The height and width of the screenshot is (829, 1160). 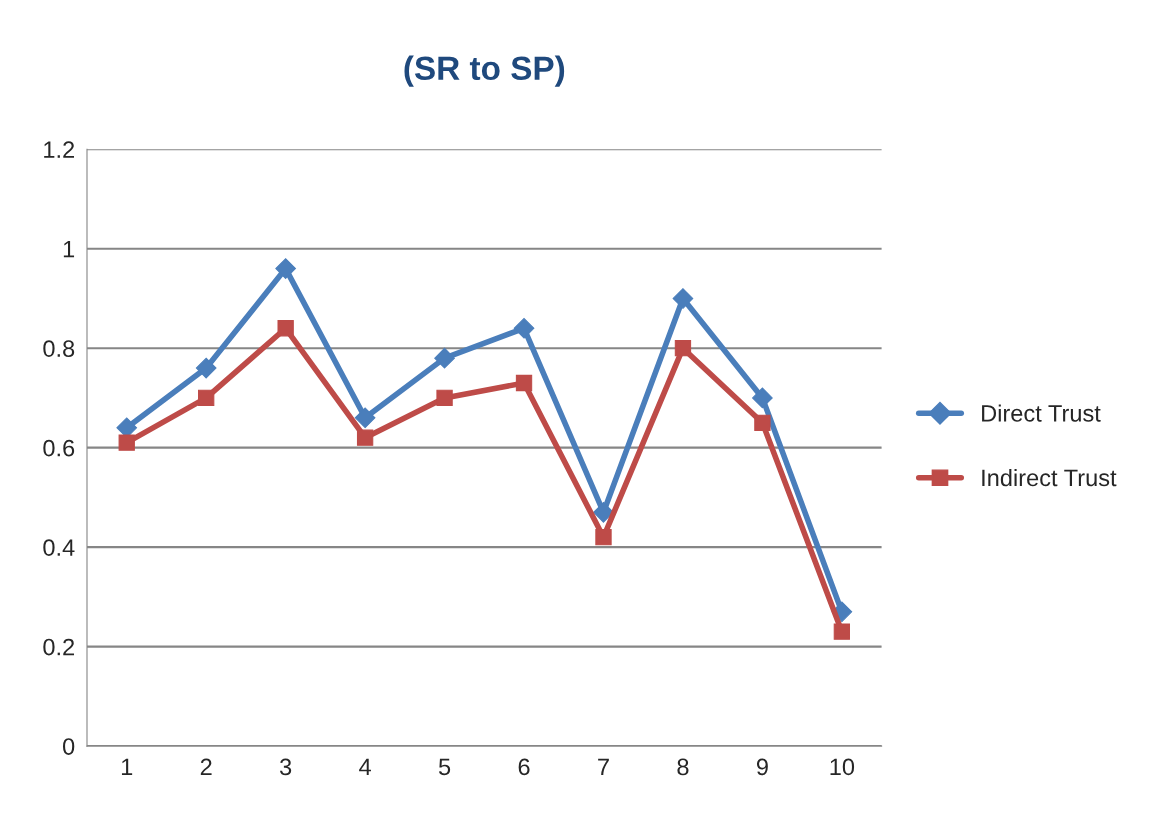 What do you see at coordinates (206, 767) in the screenshot?
I see `x-tick-label: 2` at bounding box center [206, 767].